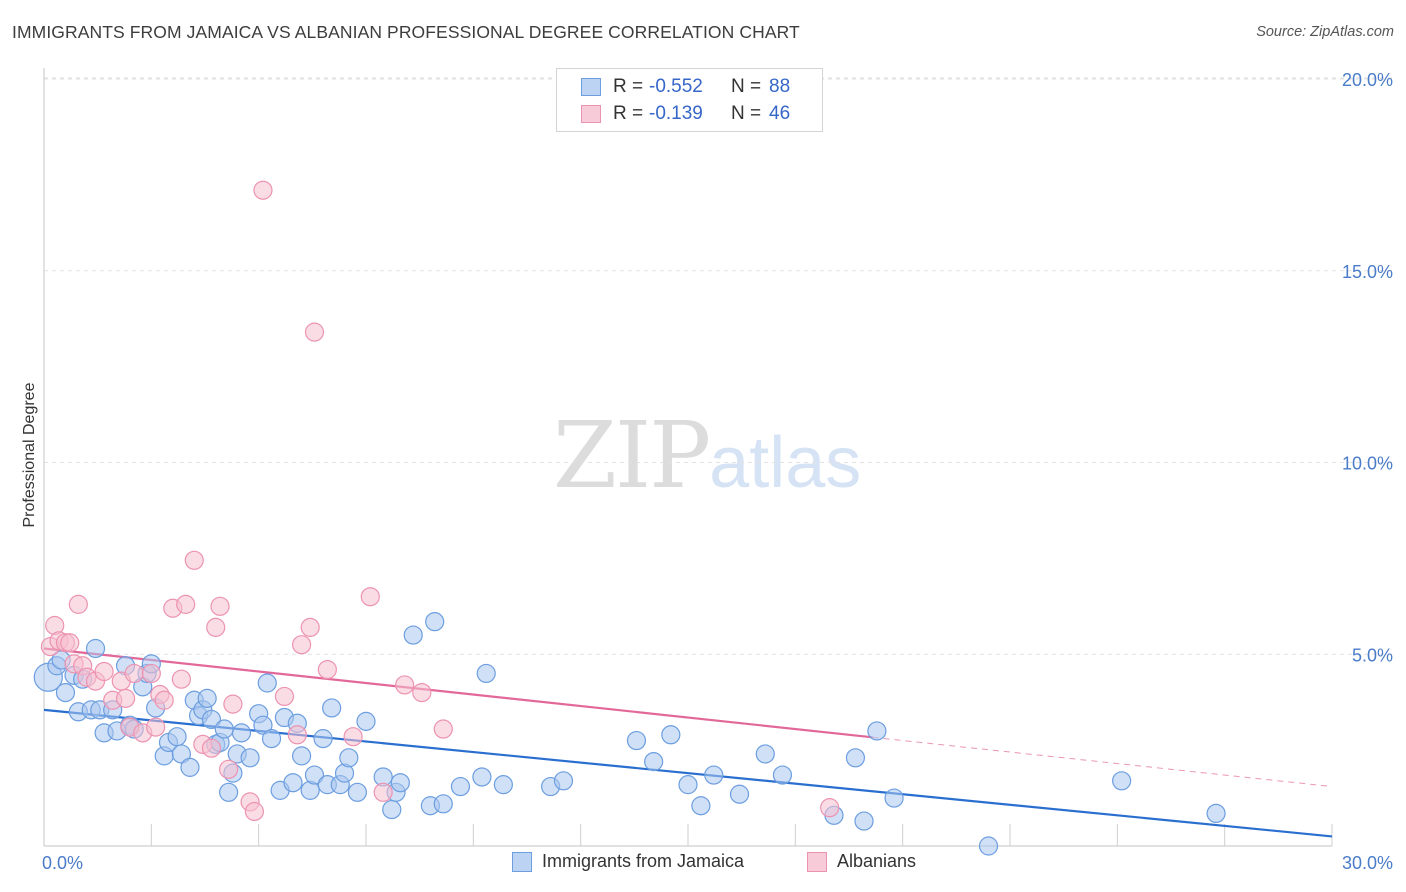  What do you see at coordinates (817, 861) in the screenshot?
I see `albanians-legend-swatch` at bounding box center [817, 861].